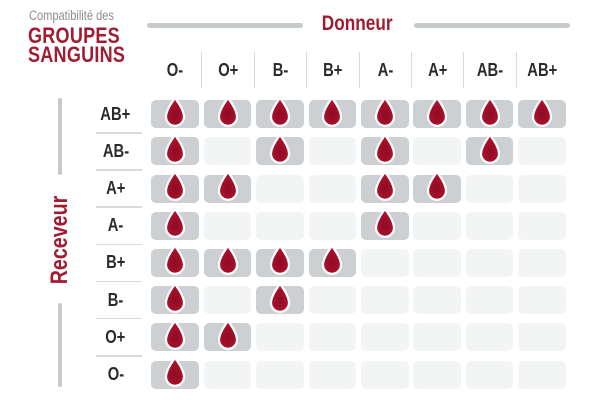 This screenshot has height=400, width=600. I want to click on donor-col-header-text: O+, so click(228, 69).